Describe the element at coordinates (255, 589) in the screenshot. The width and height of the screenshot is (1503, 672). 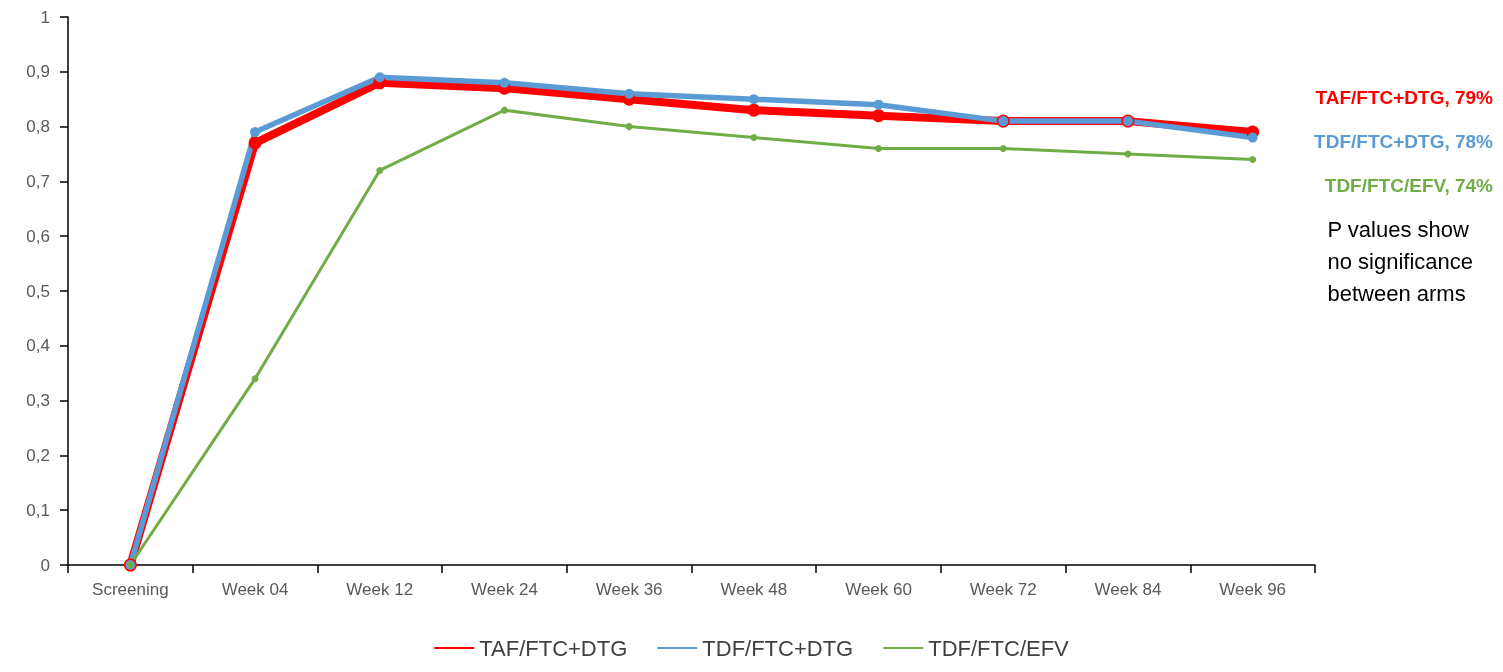
I see `x-tick-label: Week 04` at that location.